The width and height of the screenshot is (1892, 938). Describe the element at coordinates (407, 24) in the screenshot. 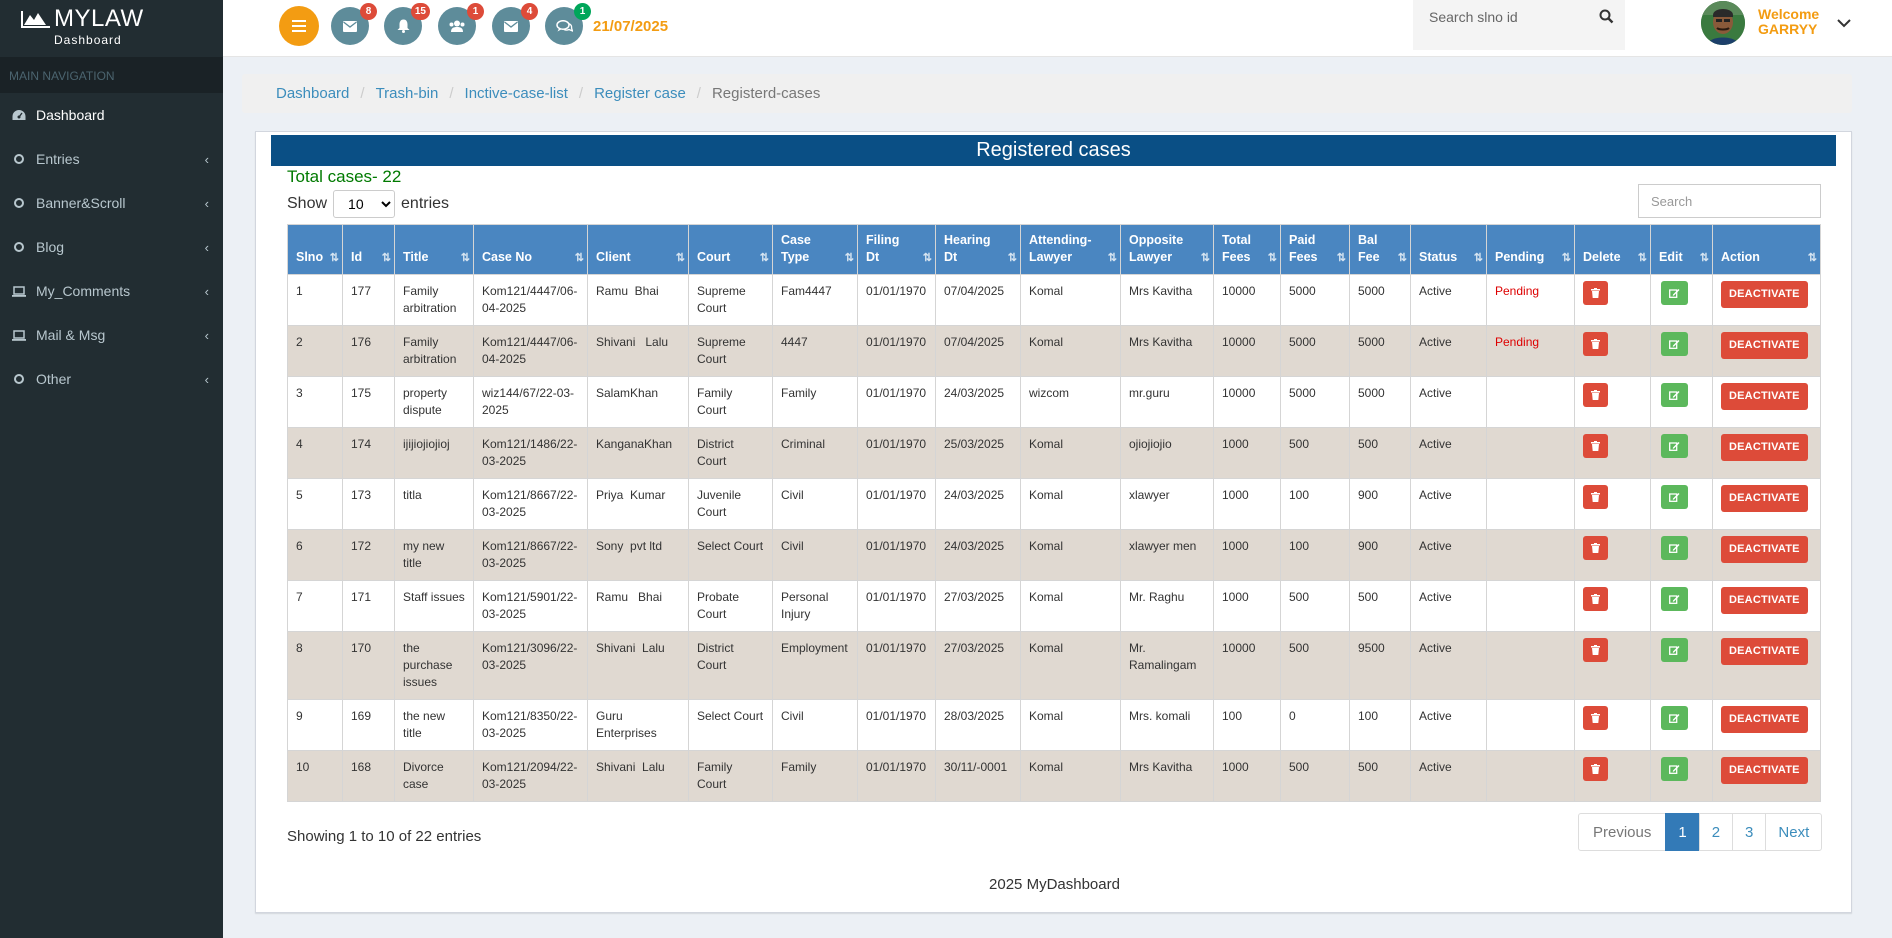

I see `notifications-button: 15` at that location.